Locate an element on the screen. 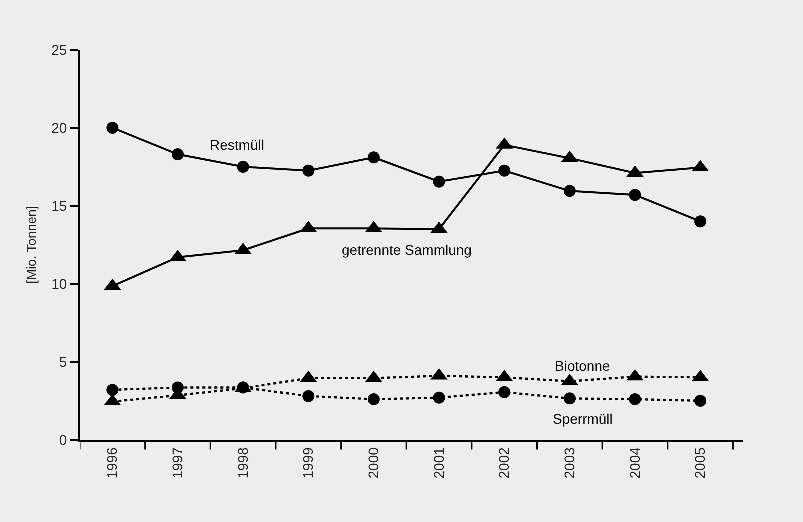 This screenshot has height=522, width=803. y-tick-label: 15 is located at coordinates (60, 206).